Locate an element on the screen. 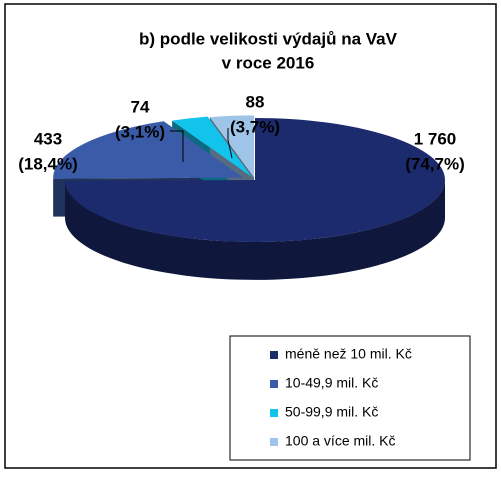 This screenshot has height=478, width=501. data-label: 88 is located at coordinates (255, 101).